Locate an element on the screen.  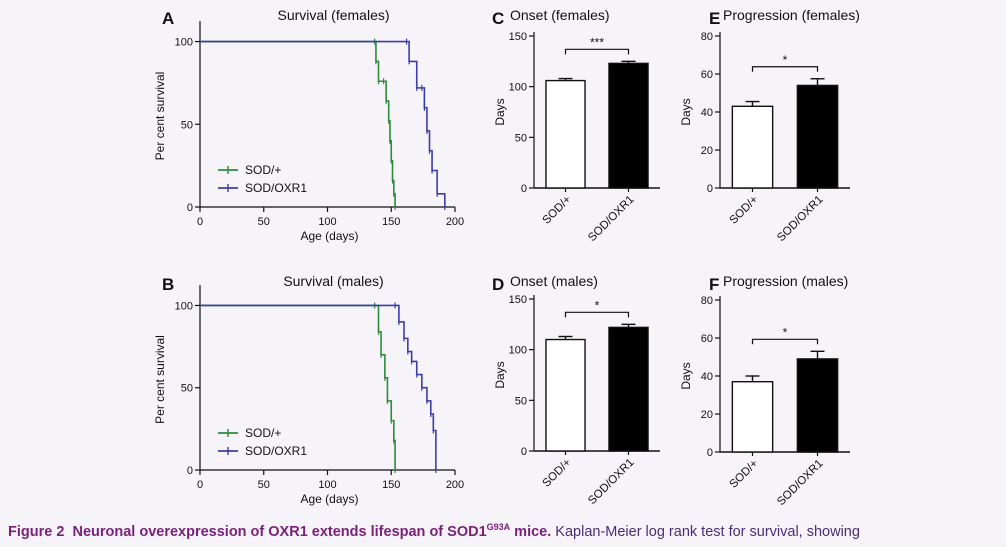
significance-label: *** is located at coordinates (597, 42).